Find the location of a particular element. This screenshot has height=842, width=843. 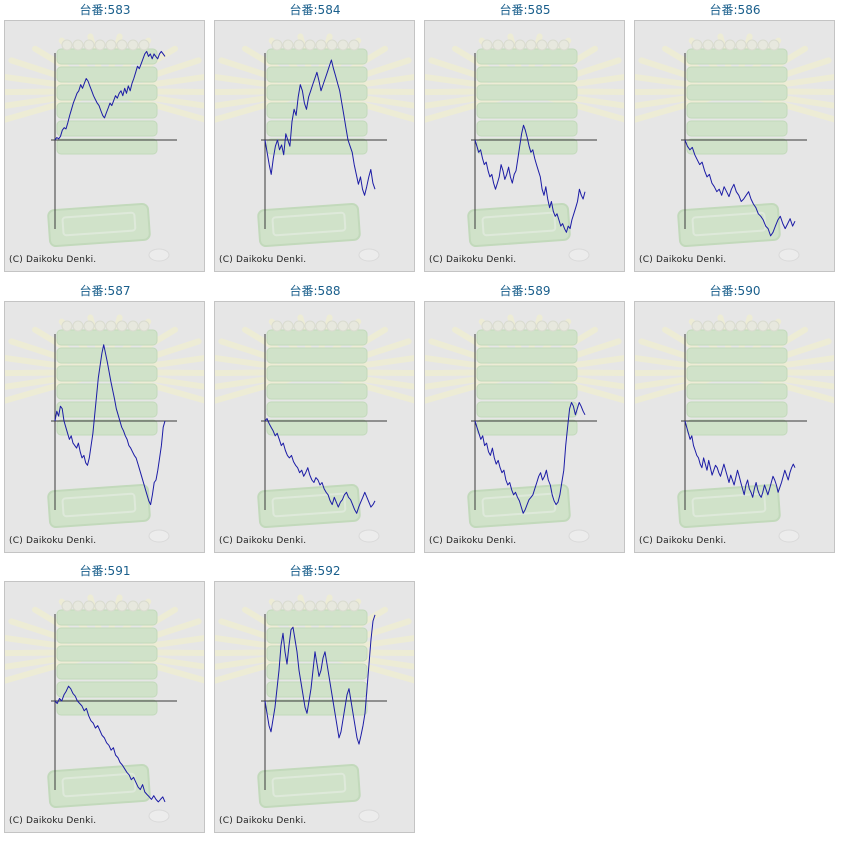

chart-title: 台番:589 is located at coordinates (525, 291).